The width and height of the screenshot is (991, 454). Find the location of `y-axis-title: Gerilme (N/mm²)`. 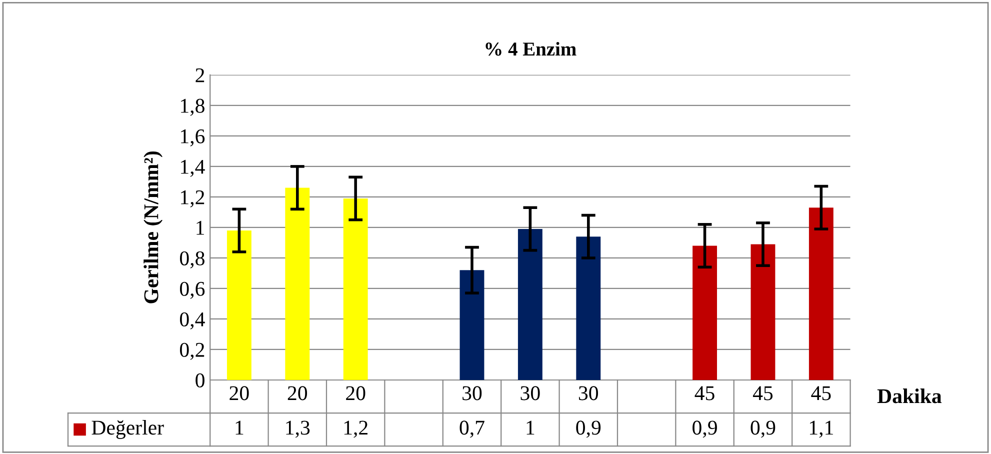

y-axis-title: Gerilme (N/mm²) is located at coordinates (153, 227).